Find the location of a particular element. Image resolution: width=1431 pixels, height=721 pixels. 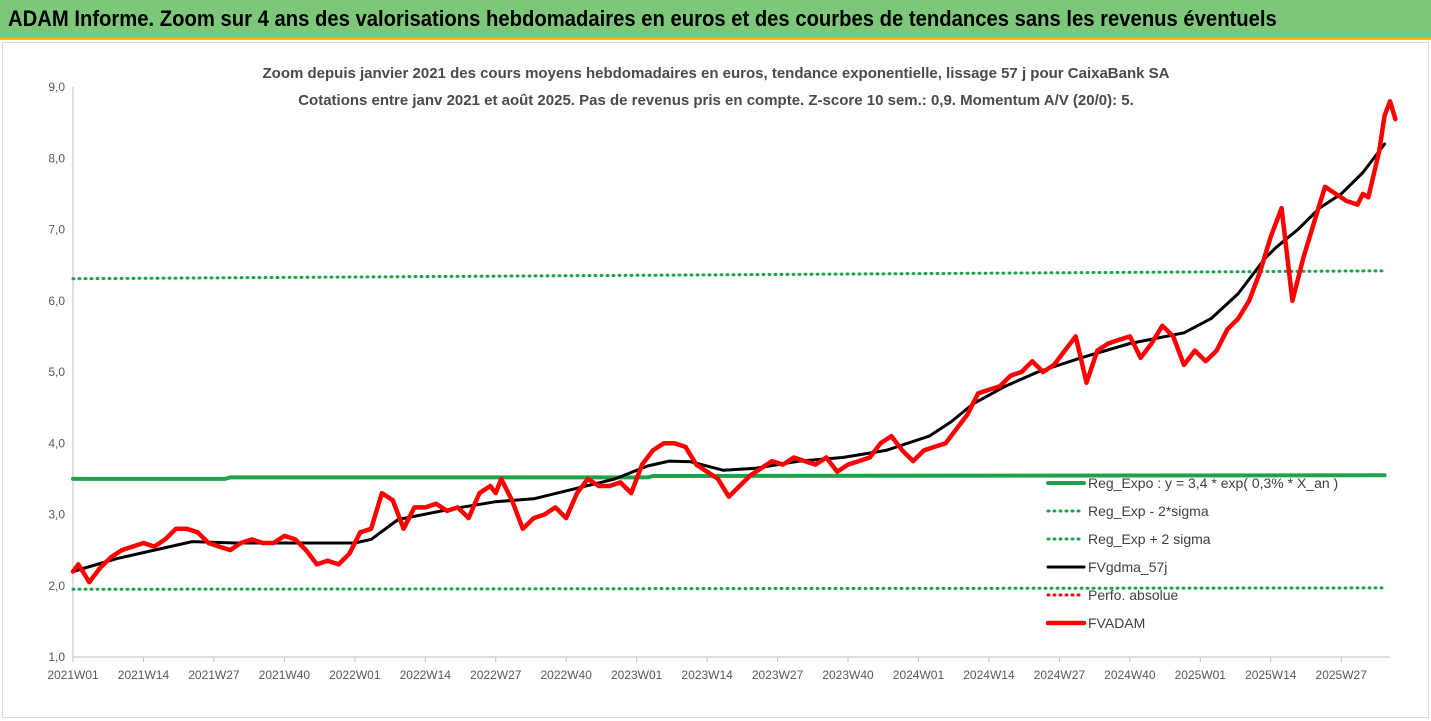

y-tick-label: 4,0 is located at coordinates (56, 443).